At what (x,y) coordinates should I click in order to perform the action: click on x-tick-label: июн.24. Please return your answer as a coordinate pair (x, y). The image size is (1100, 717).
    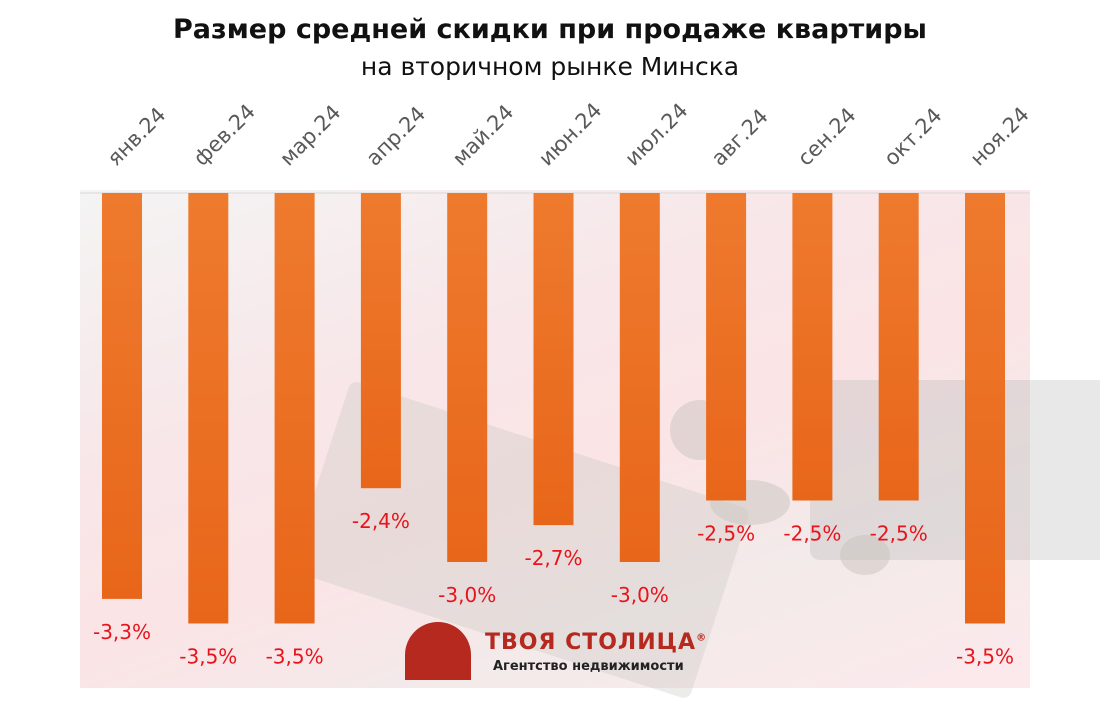
    Looking at the image, I should click on (570, 134).